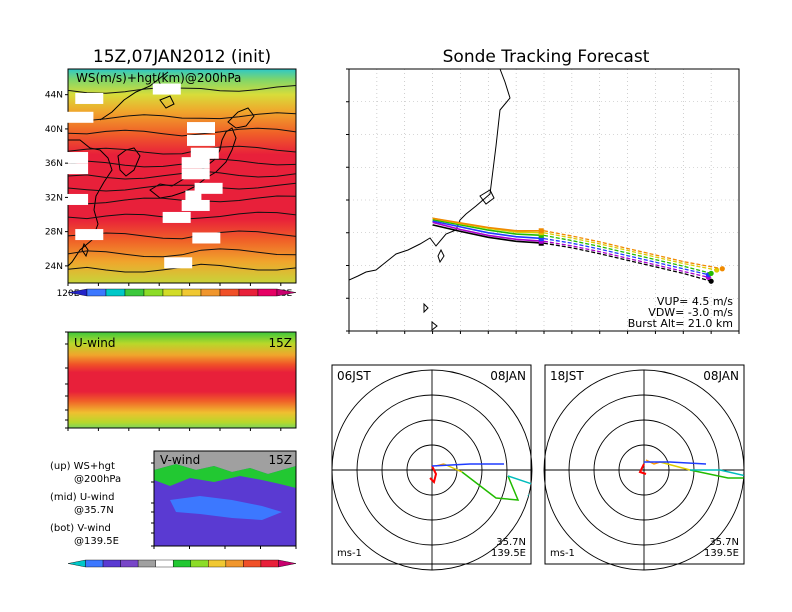  What do you see at coordinates (54, 164) in the screenshot?
I see `map-y-tick-label: 36N` at bounding box center [54, 164].